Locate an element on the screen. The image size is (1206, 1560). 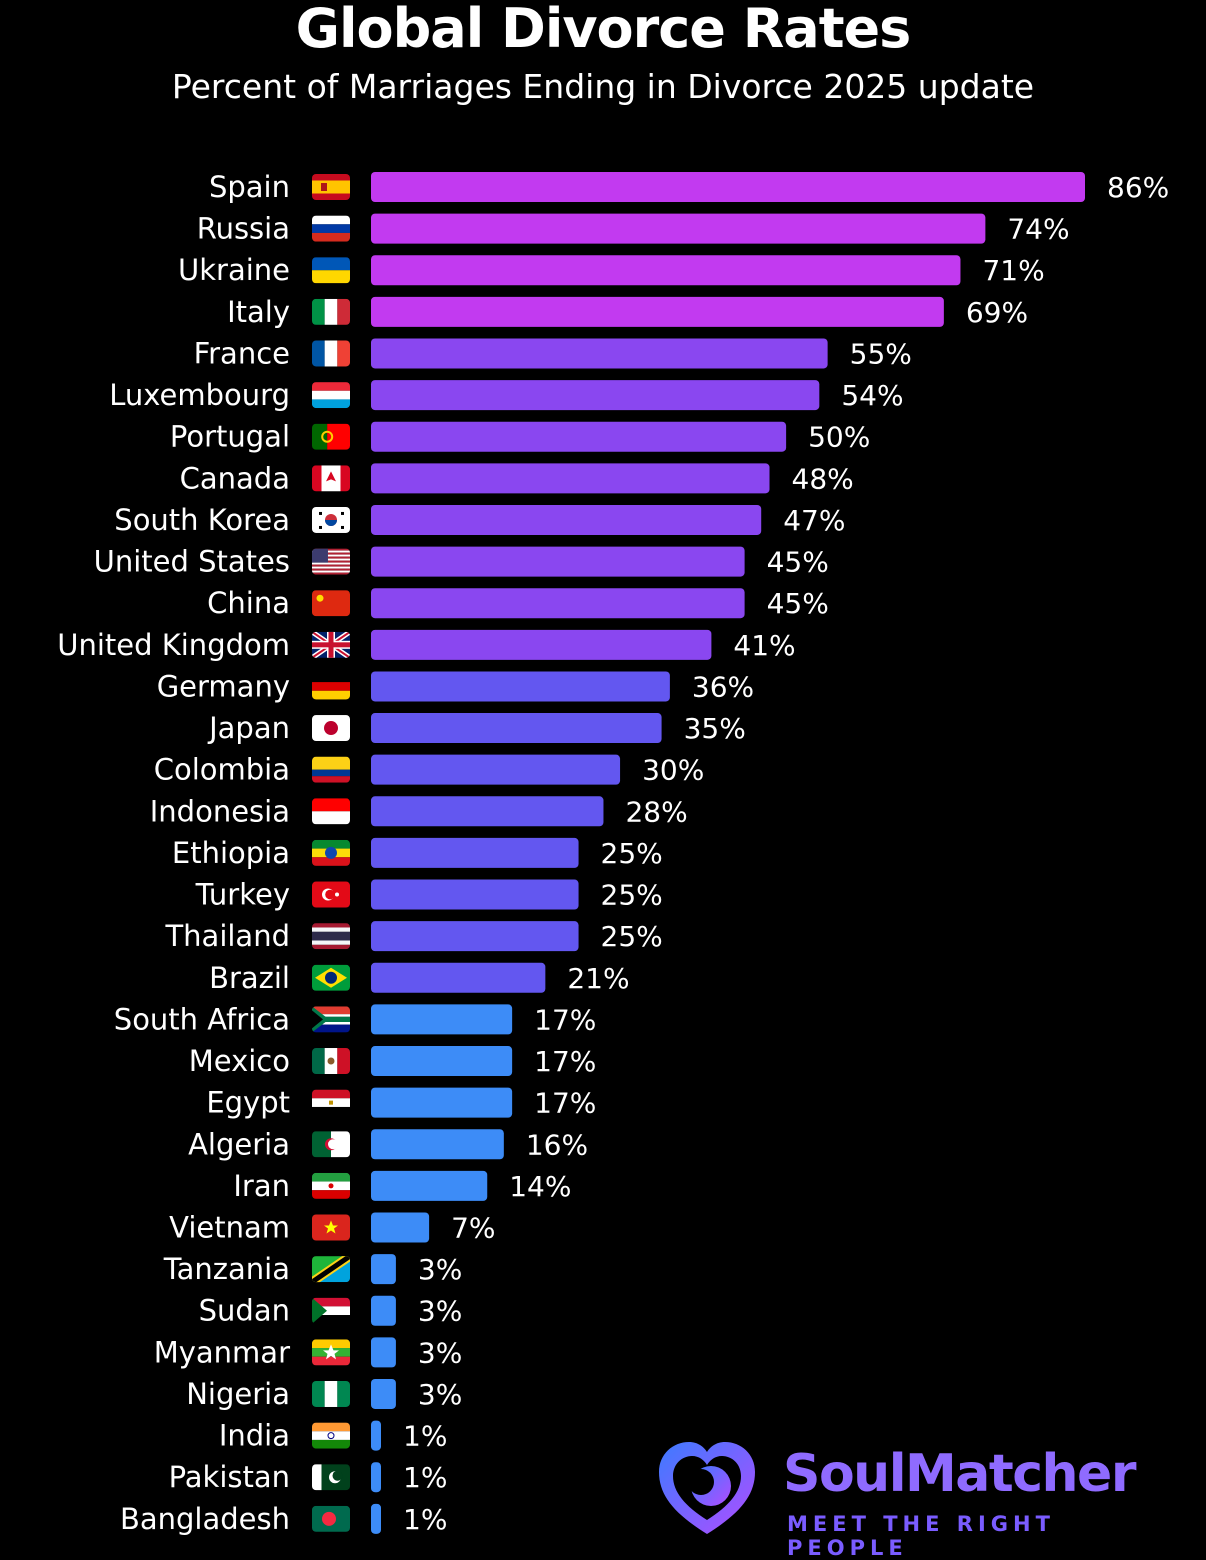
bar-row: Germany 36% is located at coordinates (455, 686).